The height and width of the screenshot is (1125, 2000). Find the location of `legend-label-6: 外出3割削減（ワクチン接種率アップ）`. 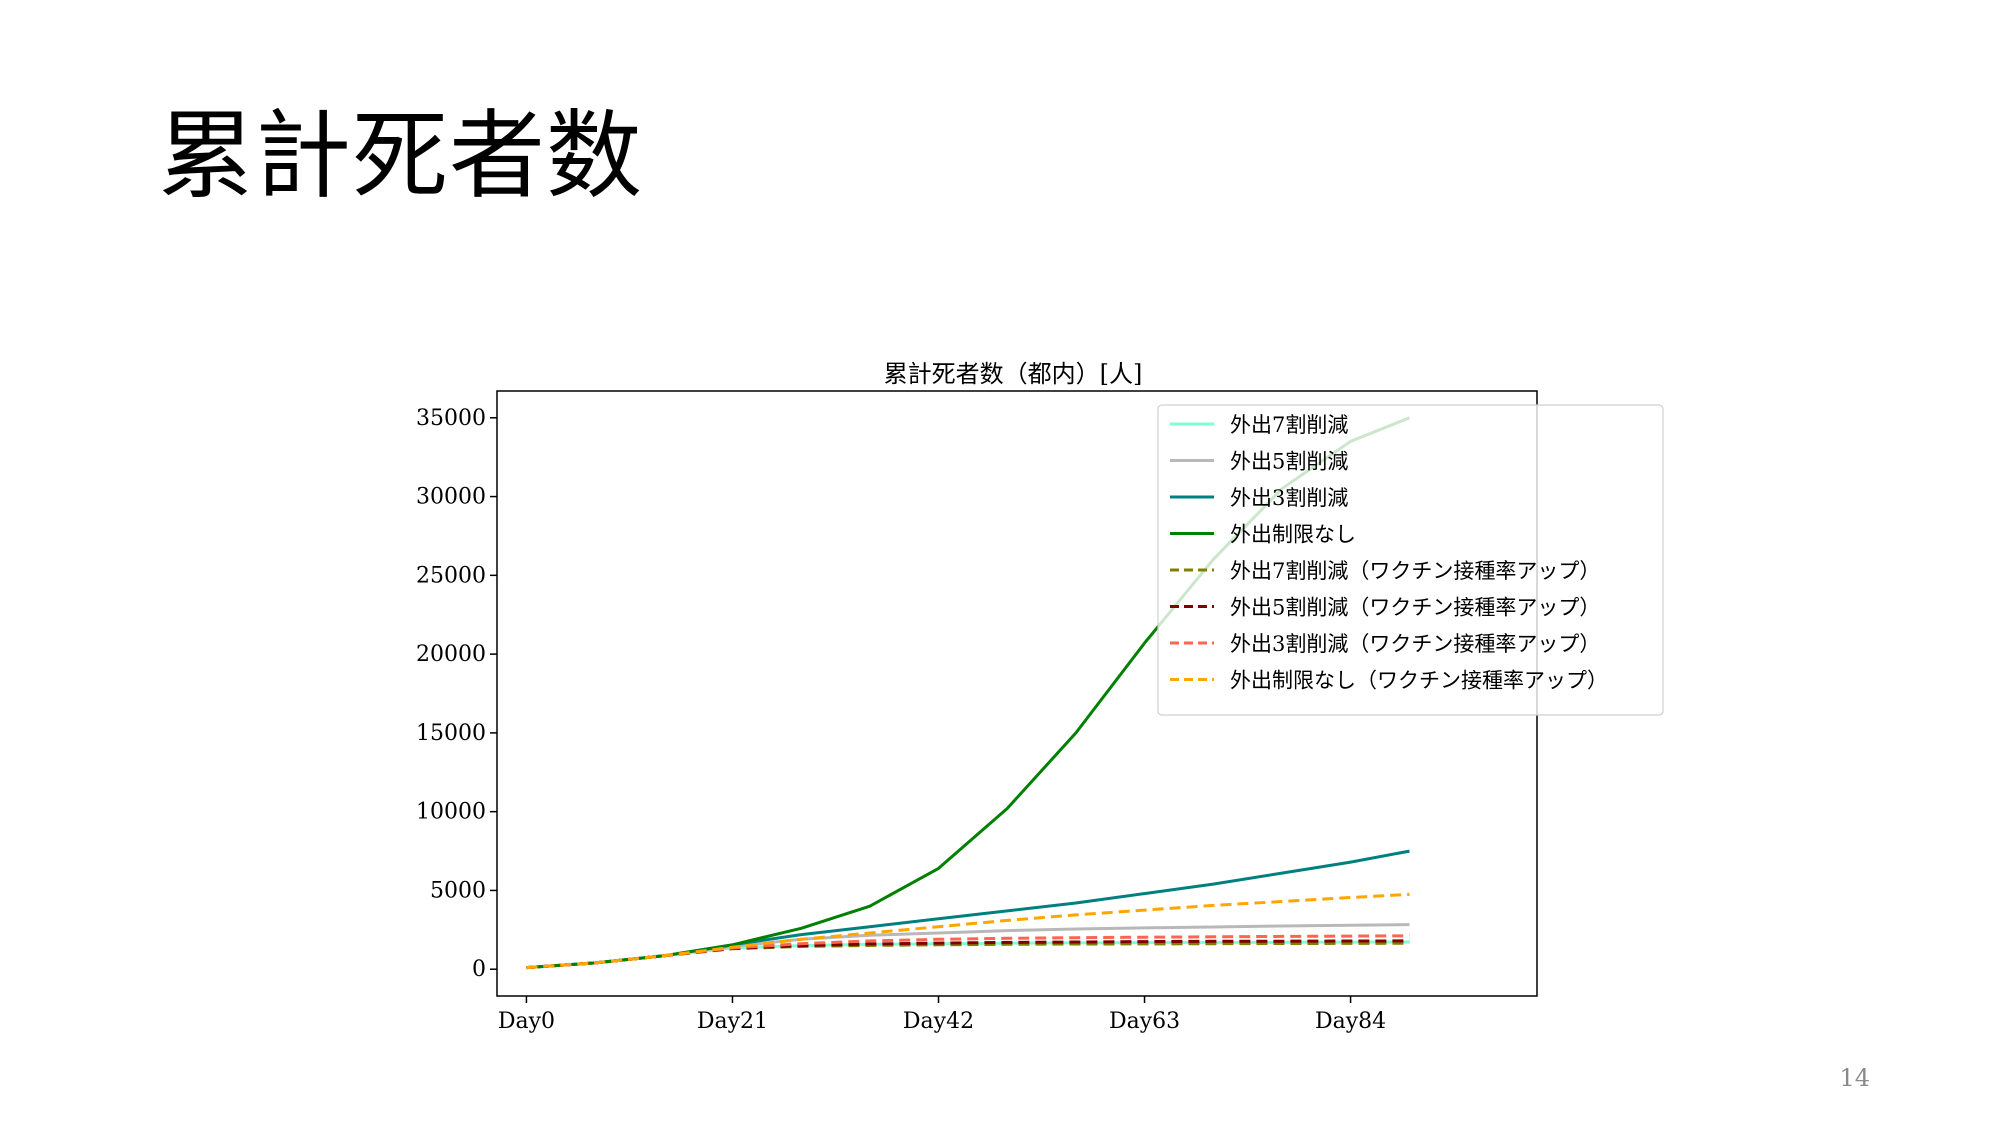

legend-label-6: 外出3割削減（ワクチン接種率アップ） is located at coordinates (1415, 644).